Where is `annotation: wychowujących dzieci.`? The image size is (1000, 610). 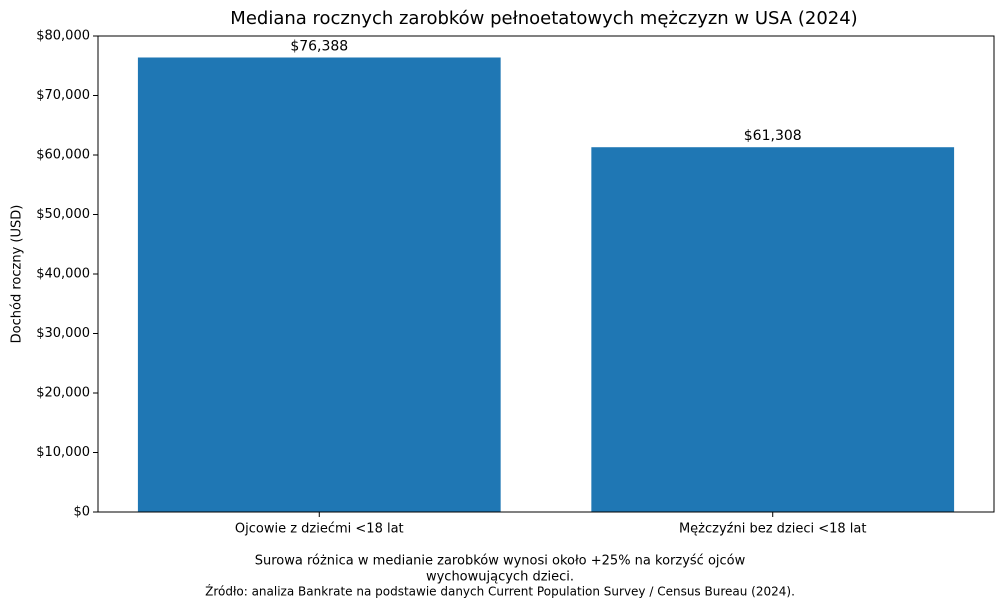 annotation: wychowujących dzieci. is located at coordinates (500, 577).